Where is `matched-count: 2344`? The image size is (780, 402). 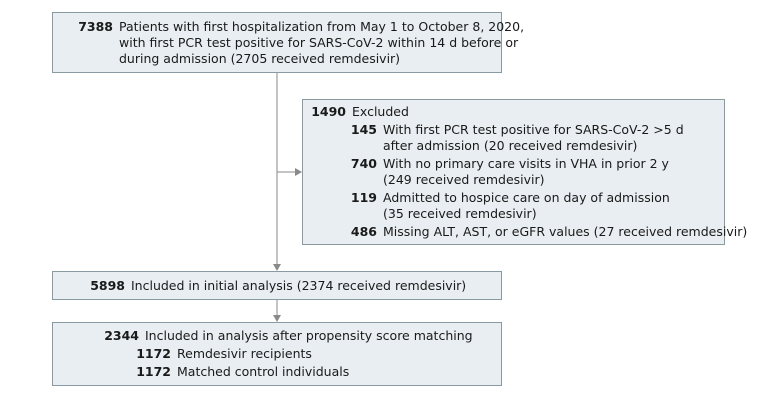
matched-count: 2344 is located at coordinates (121, 335).